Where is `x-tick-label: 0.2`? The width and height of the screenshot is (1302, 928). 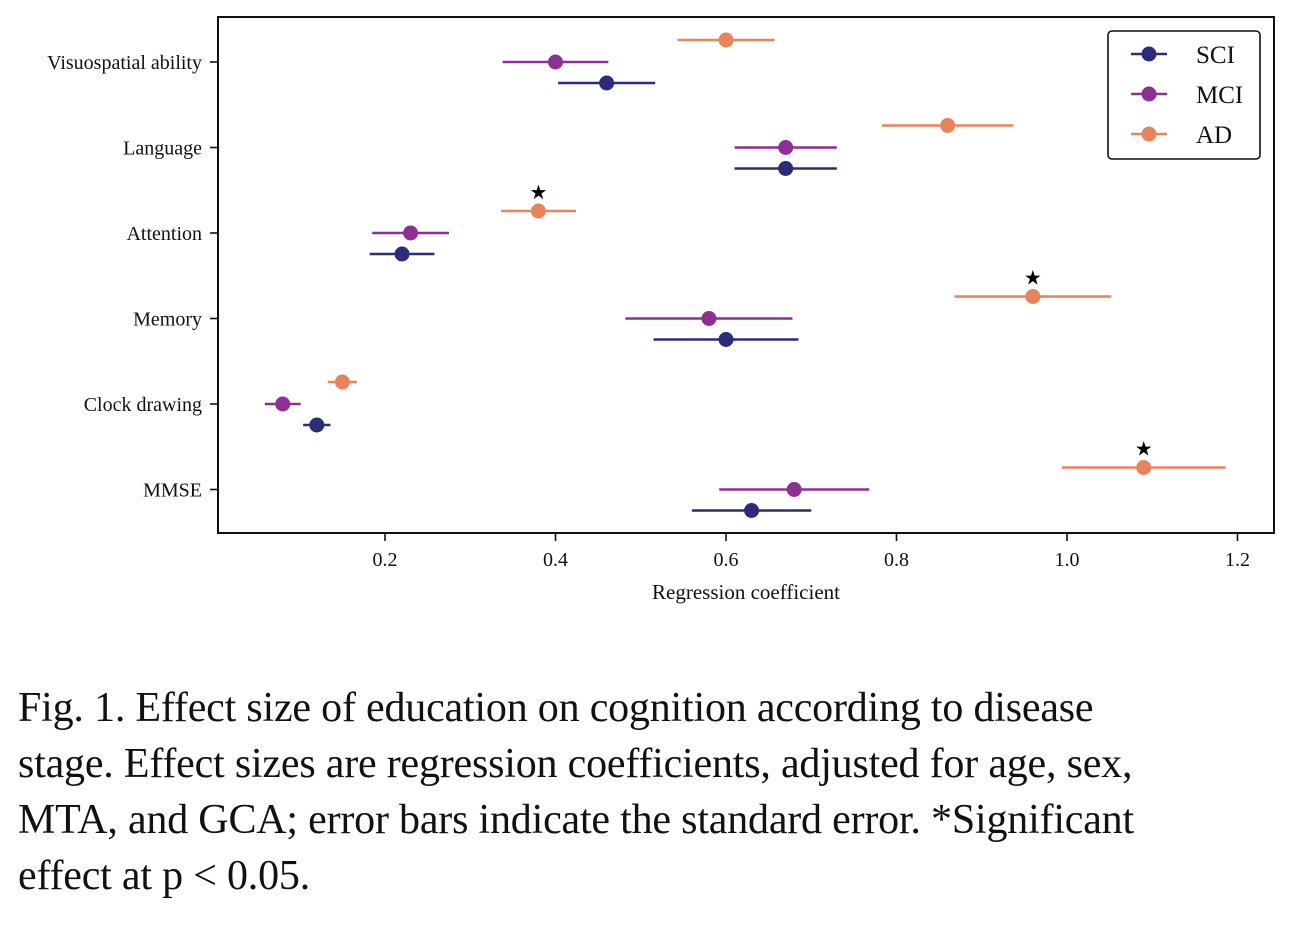 x-tick-label: 0.2 is located at coordinates (385, 560).